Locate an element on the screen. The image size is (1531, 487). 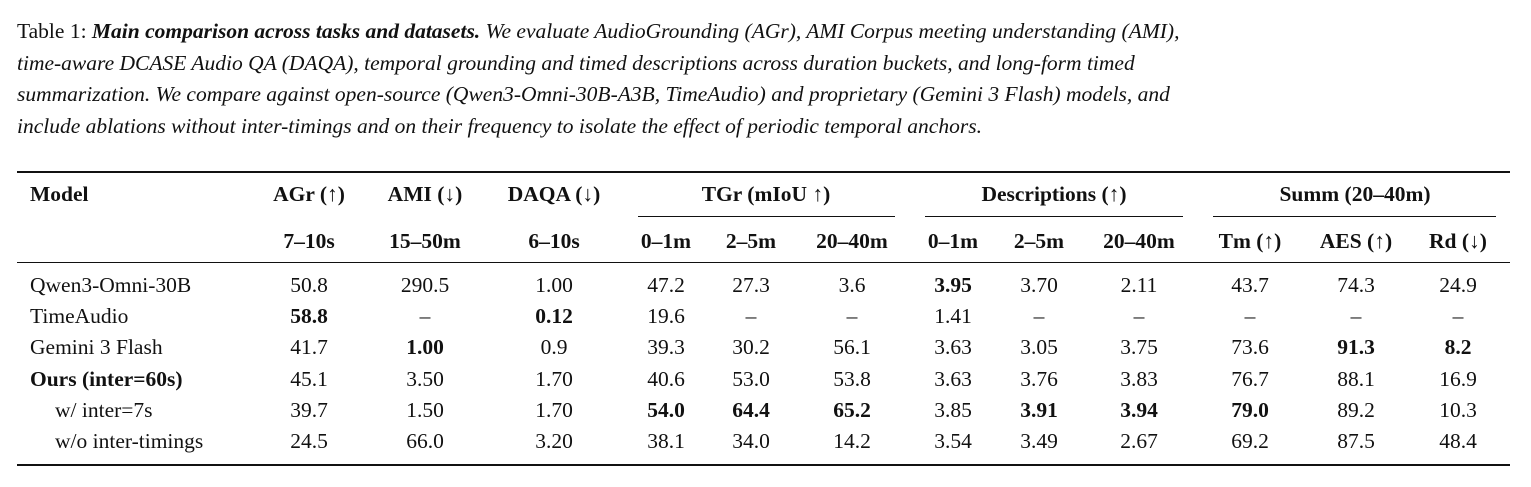
table-cell: 58.8 is located at coordinates (309, 316).